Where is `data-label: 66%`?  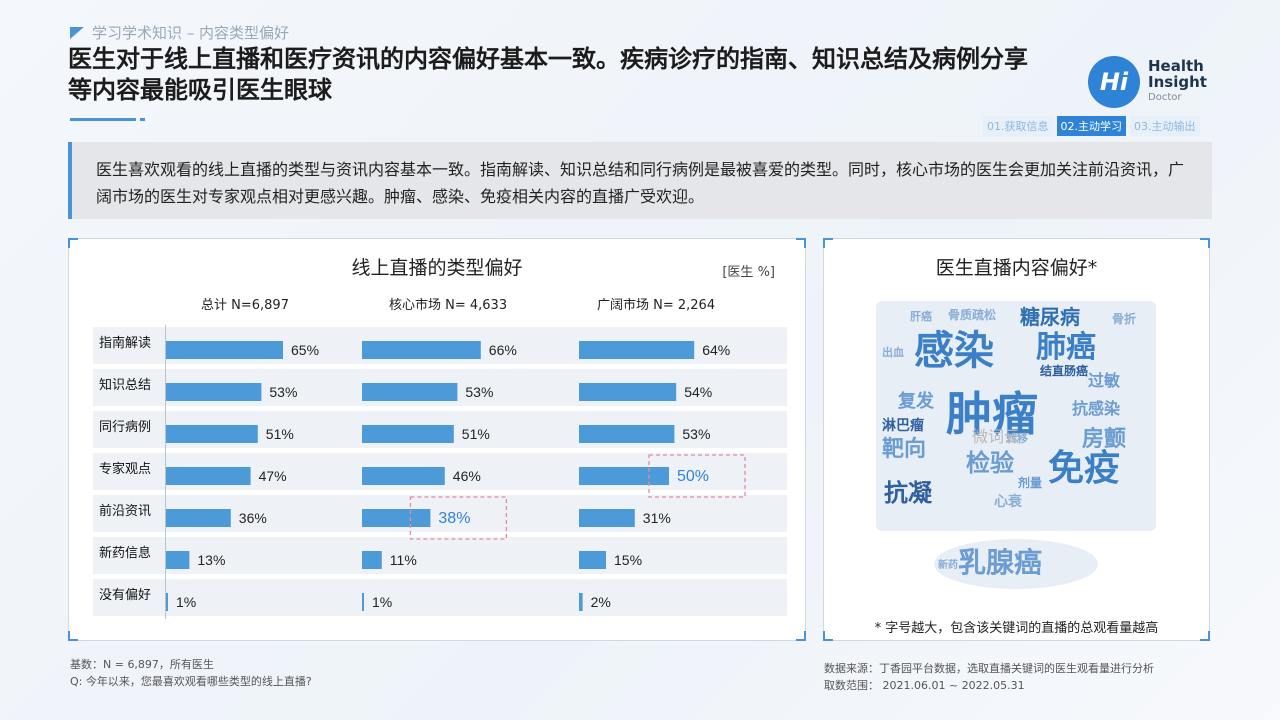
data-label: 66% is located at coordinates (503, 350).